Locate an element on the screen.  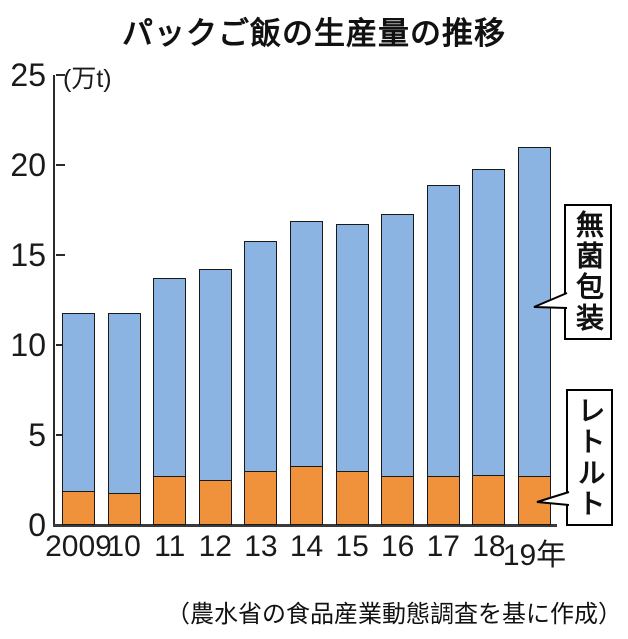
y-tick-label: 20 is located at coordinates (28, 165).